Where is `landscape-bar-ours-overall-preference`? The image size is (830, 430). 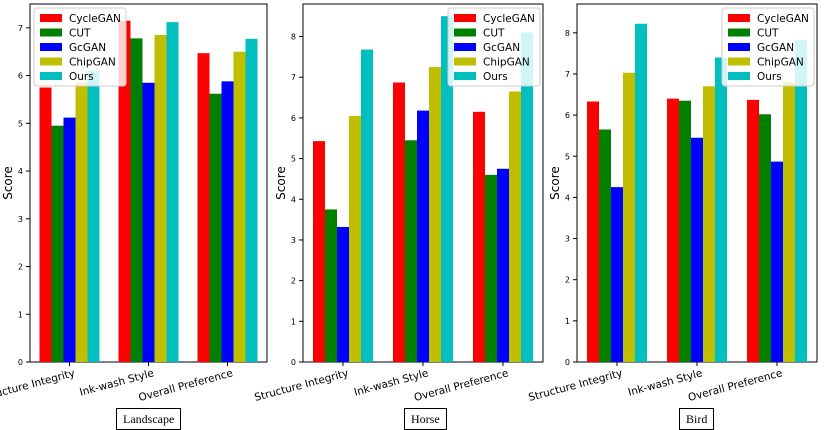 landscape-bar-ours-overall-preference is located at coordinates (251, 200).